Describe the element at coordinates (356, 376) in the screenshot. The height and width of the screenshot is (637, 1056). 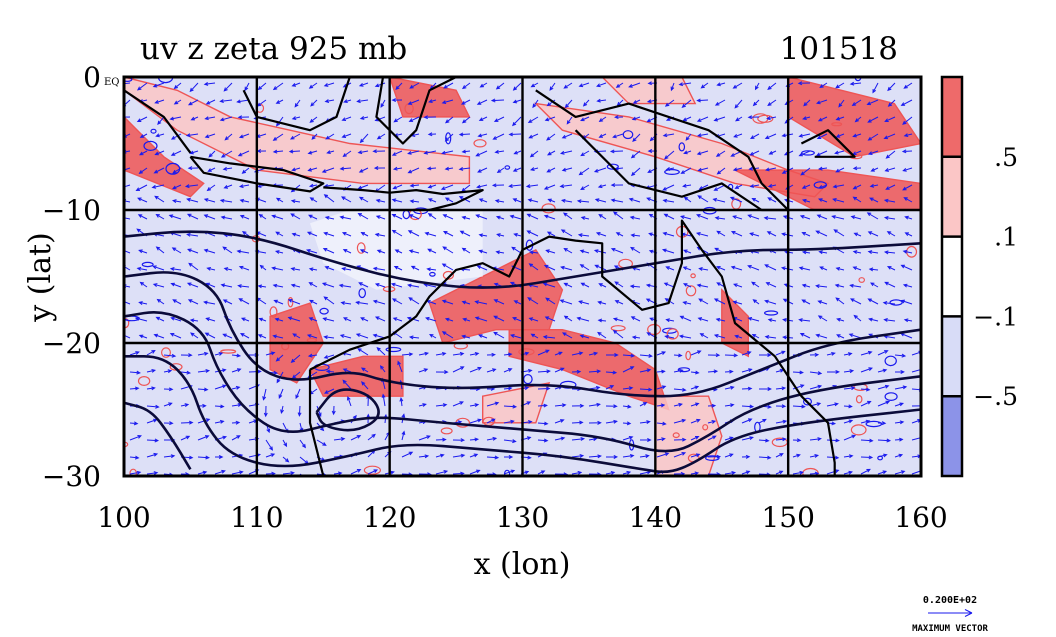
I see `vorticity-patch` at that location.